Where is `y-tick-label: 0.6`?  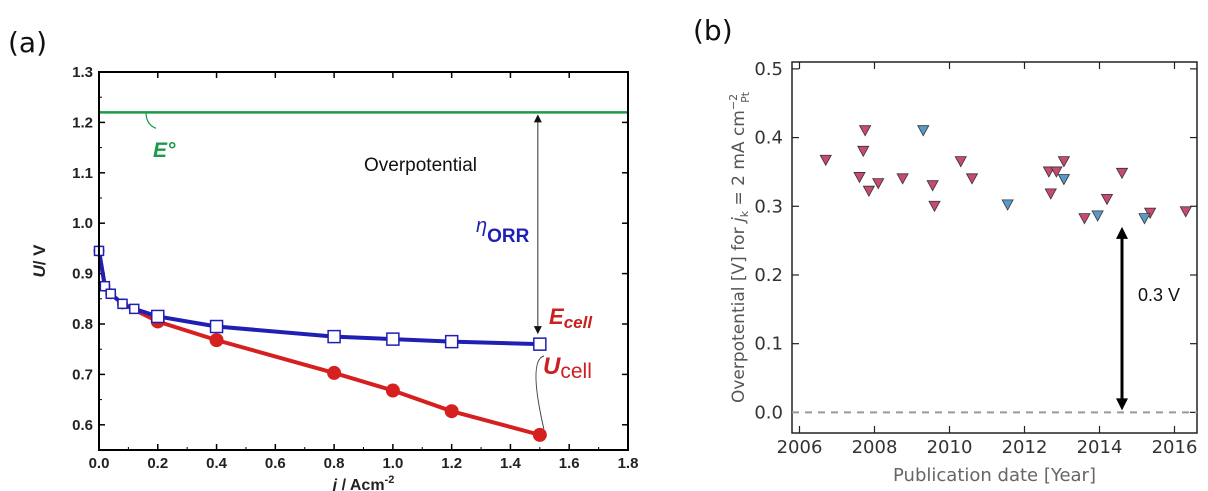
y-tick-label: 0.6 is located at coordinates (82, 425).